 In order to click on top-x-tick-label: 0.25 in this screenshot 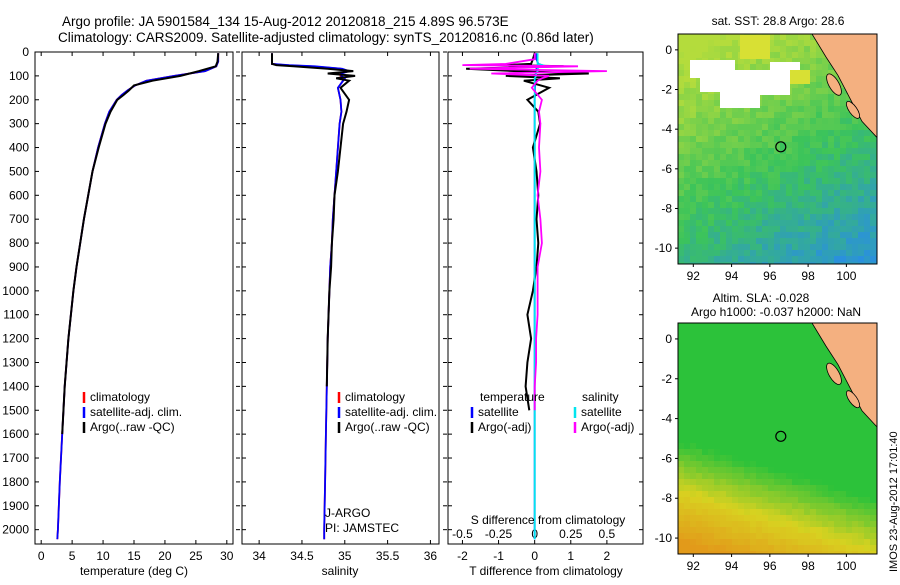, I will do `click(571, 534)`.